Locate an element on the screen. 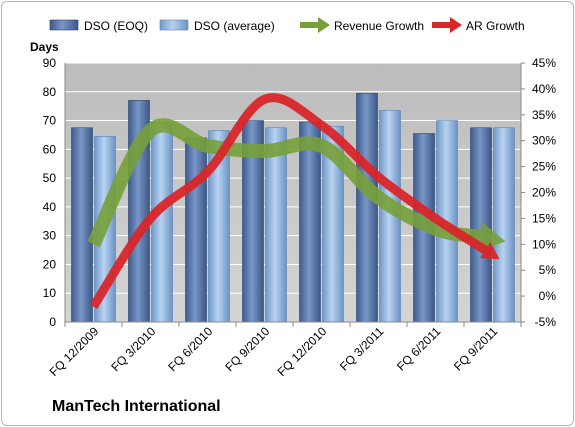  x-tick-label: FQ 12/2010 is located at coordinates (302, 351).